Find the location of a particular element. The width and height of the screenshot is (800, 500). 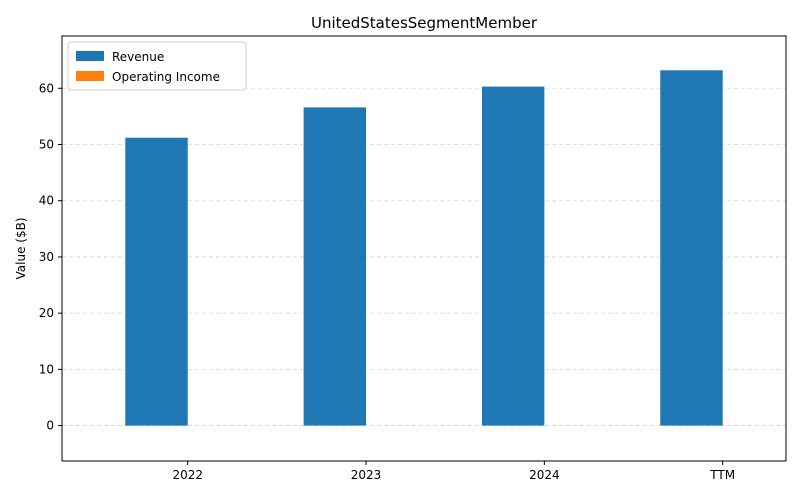

chart-title: UnitedStatesSegmentMember is located at coordinates (424, 23).